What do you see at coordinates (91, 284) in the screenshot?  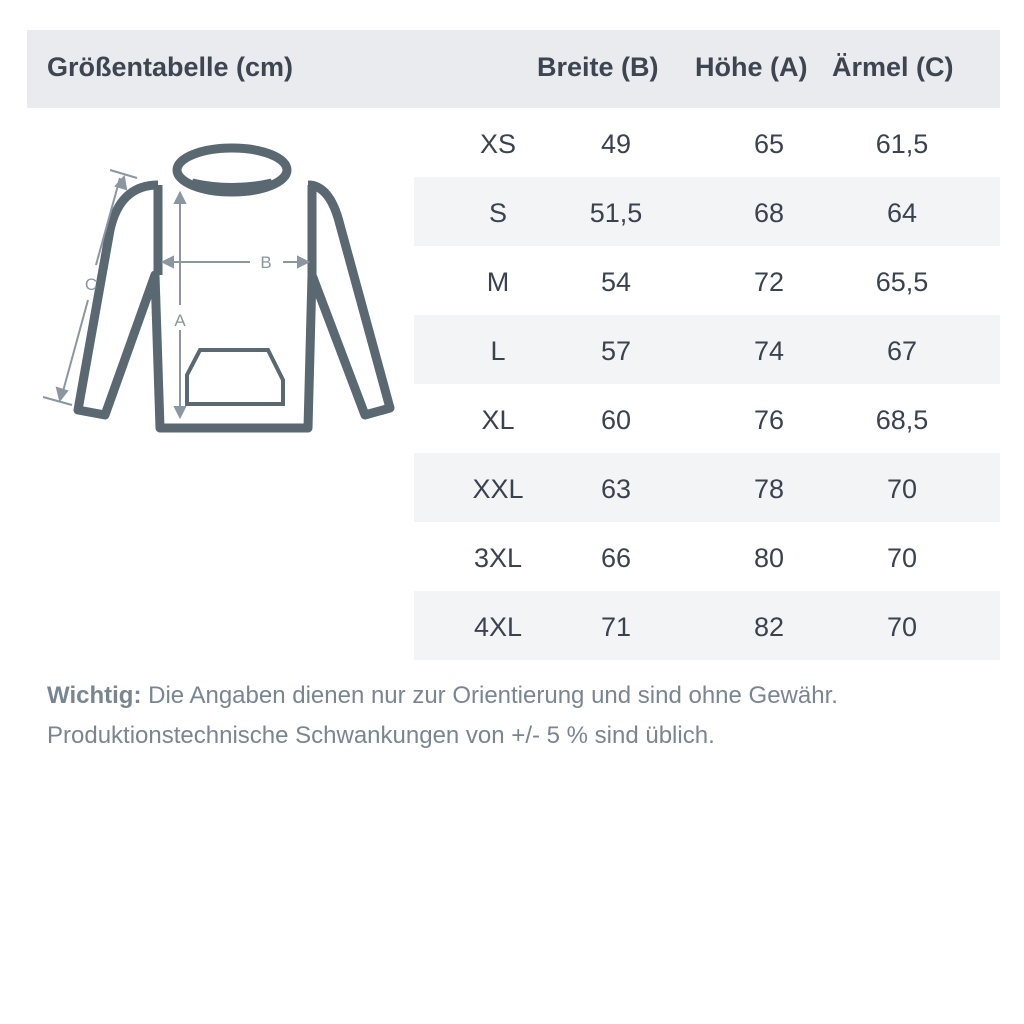 I see `label-c: C` at bounding box center [91, 284].